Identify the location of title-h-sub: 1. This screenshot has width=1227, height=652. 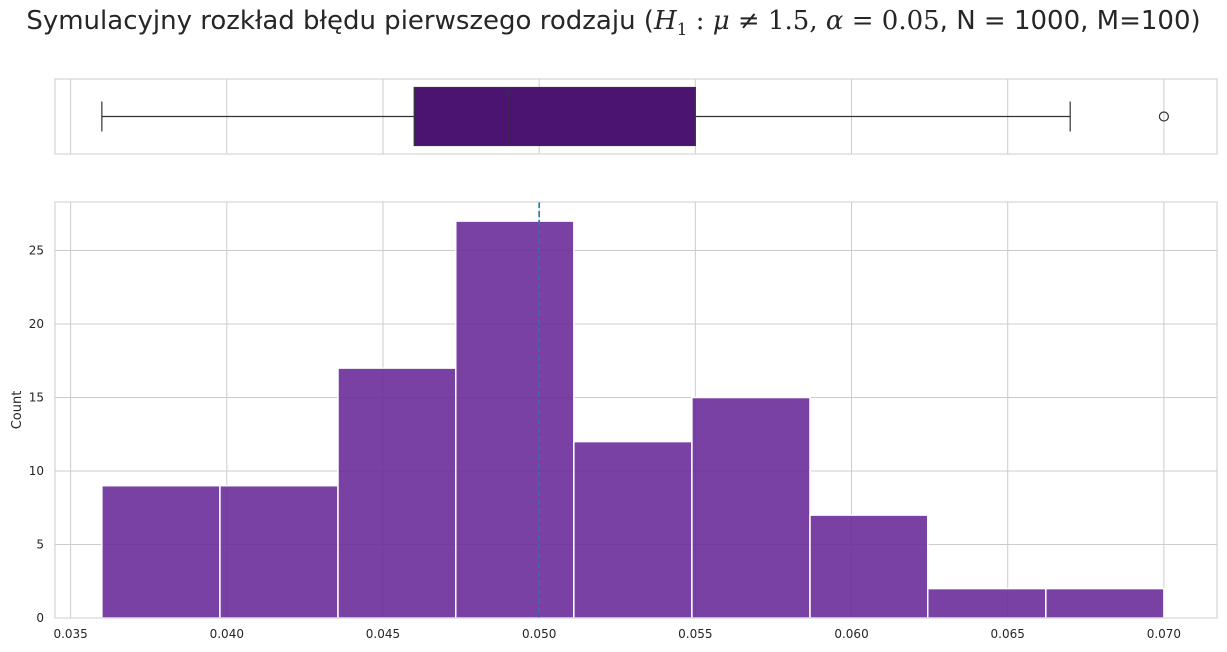
(682, 30).